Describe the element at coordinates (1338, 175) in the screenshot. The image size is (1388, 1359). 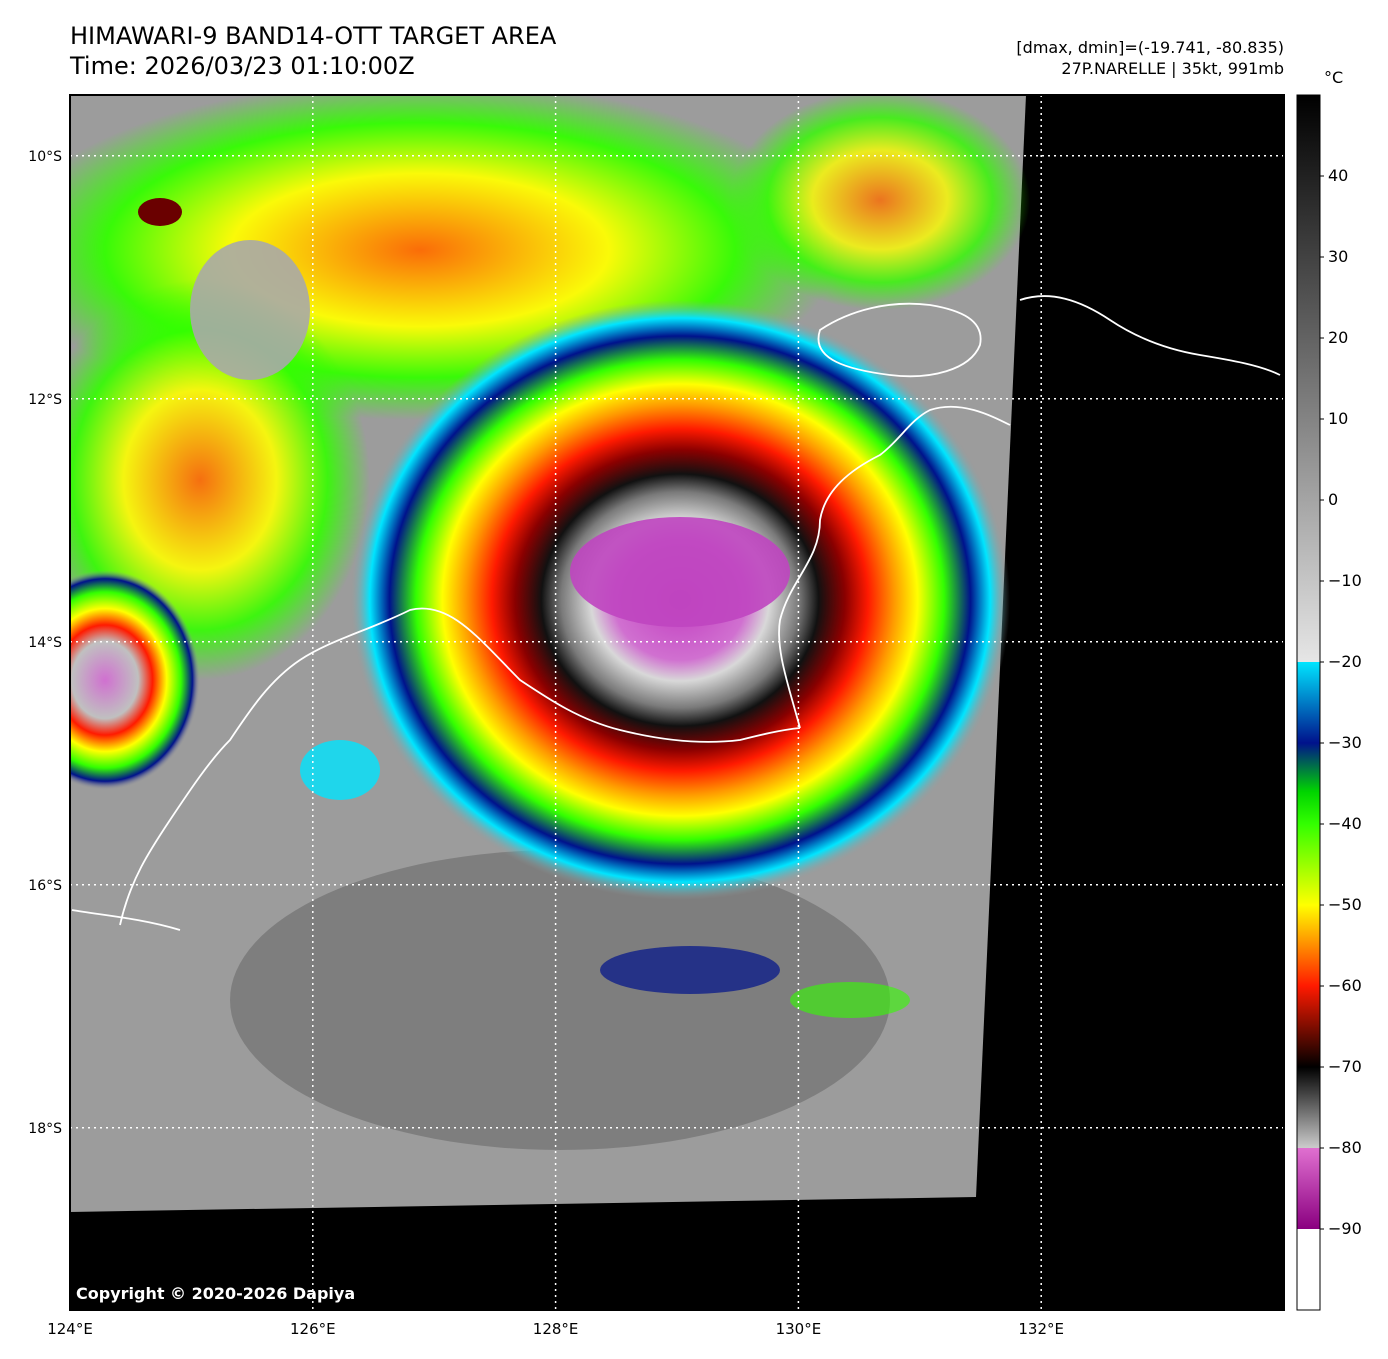
I see `colorbar-tick-label-0: 40` at that location.